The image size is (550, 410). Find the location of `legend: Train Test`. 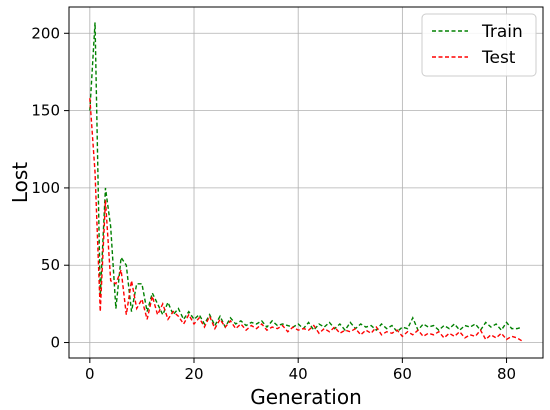

legend: Train Test is located at coordinates (479, 45).